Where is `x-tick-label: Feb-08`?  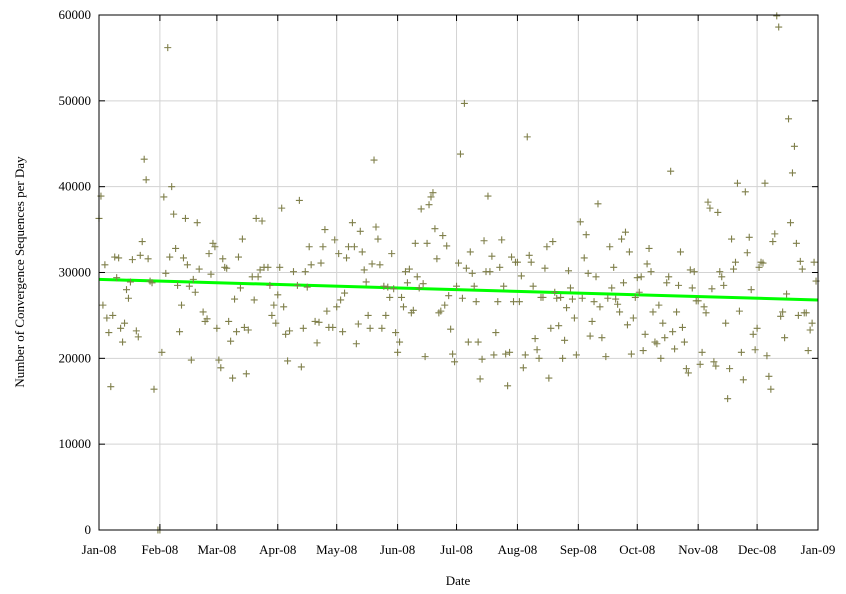
x-tick-label: Feb-08 is located at coordinates (159, 549).